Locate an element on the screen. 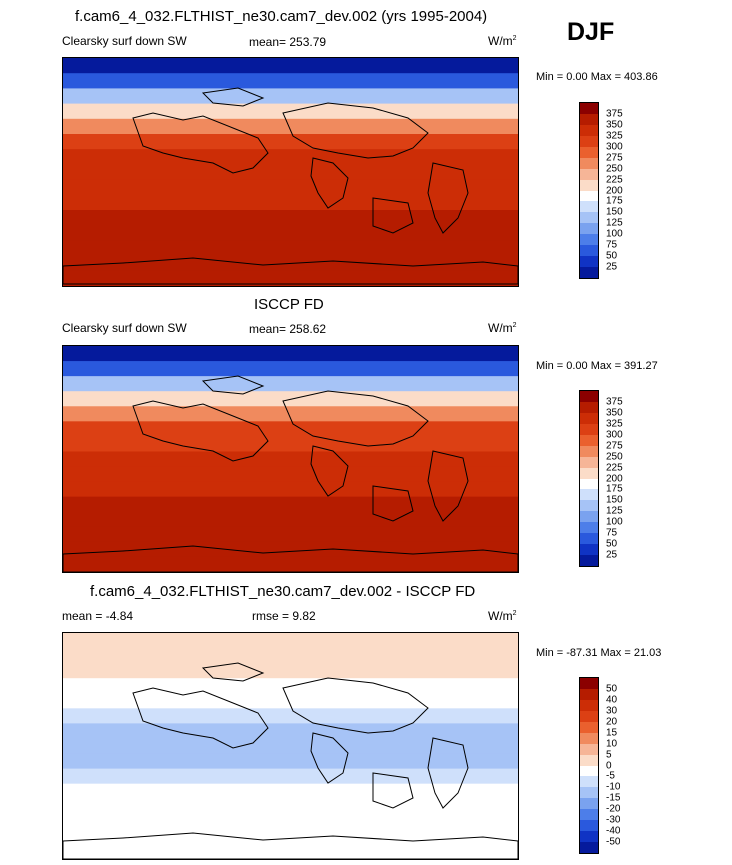 The image size is (732, 865). panel2-colorbar-tick-label: 25 is located at coordinates (612, 555).